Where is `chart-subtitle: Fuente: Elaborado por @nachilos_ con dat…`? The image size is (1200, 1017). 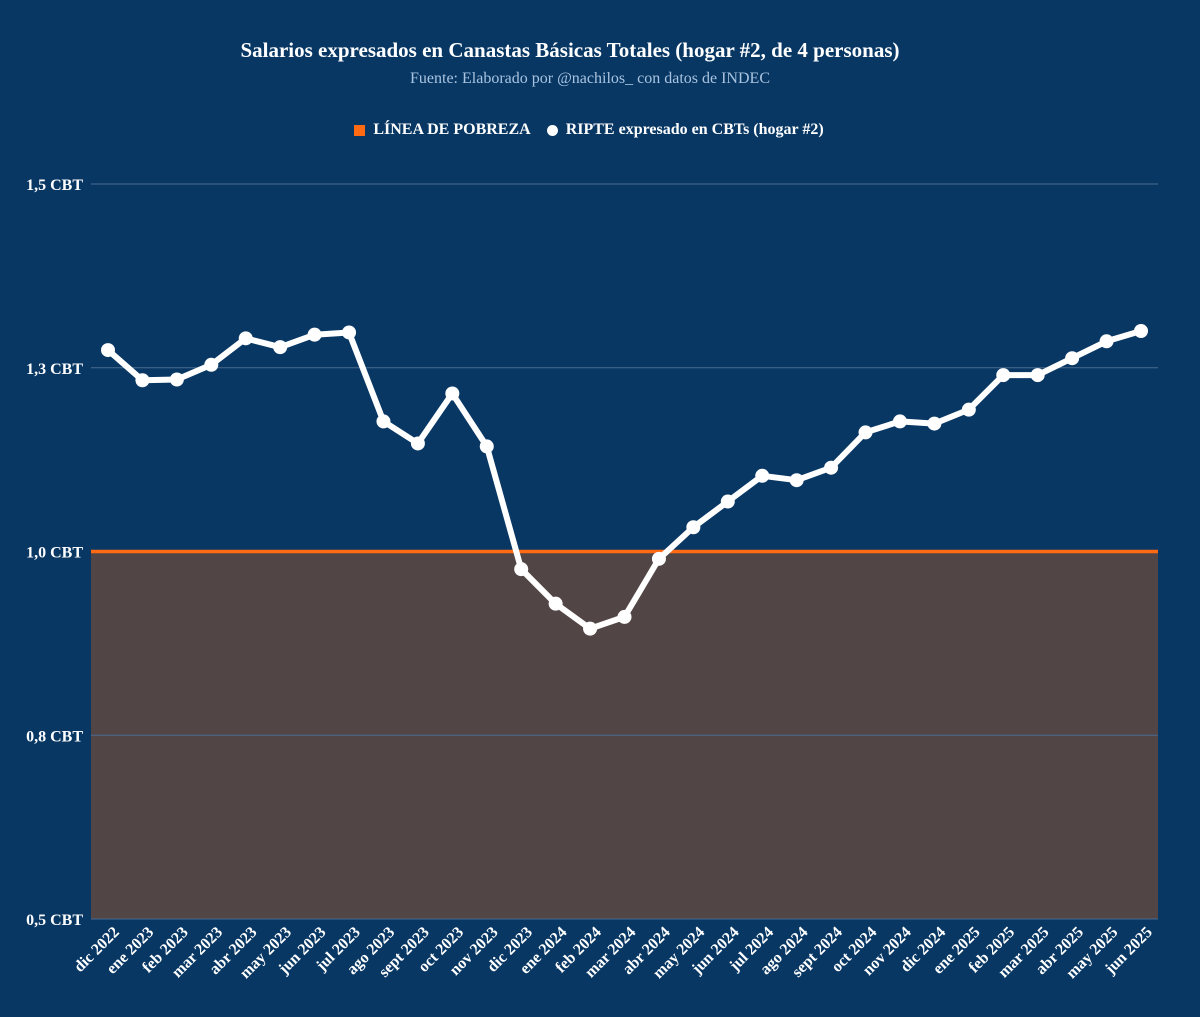
chart-subtitle: Fuente: Elaborado por @nachilos_ con dat… is located at coordinates (590, 78).